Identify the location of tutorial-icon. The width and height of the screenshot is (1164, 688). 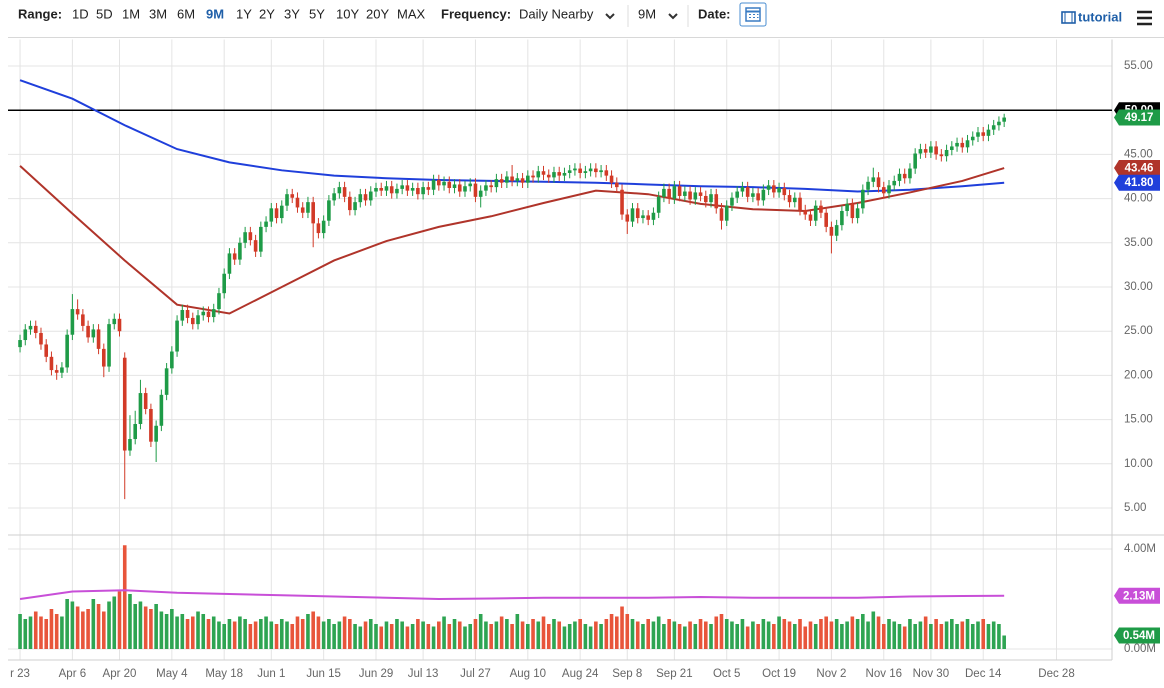
(1068, 17).